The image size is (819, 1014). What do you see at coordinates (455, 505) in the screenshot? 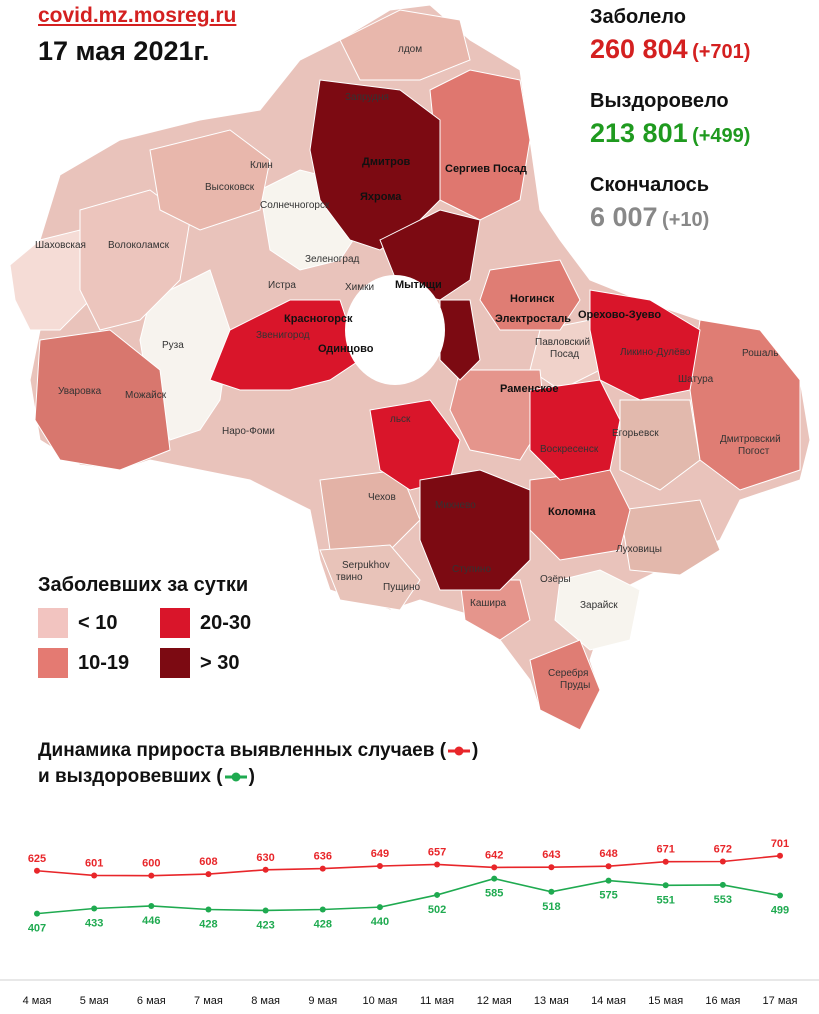
I see `label-mikhnevo: Михнево` at bounding box center [455, 505].